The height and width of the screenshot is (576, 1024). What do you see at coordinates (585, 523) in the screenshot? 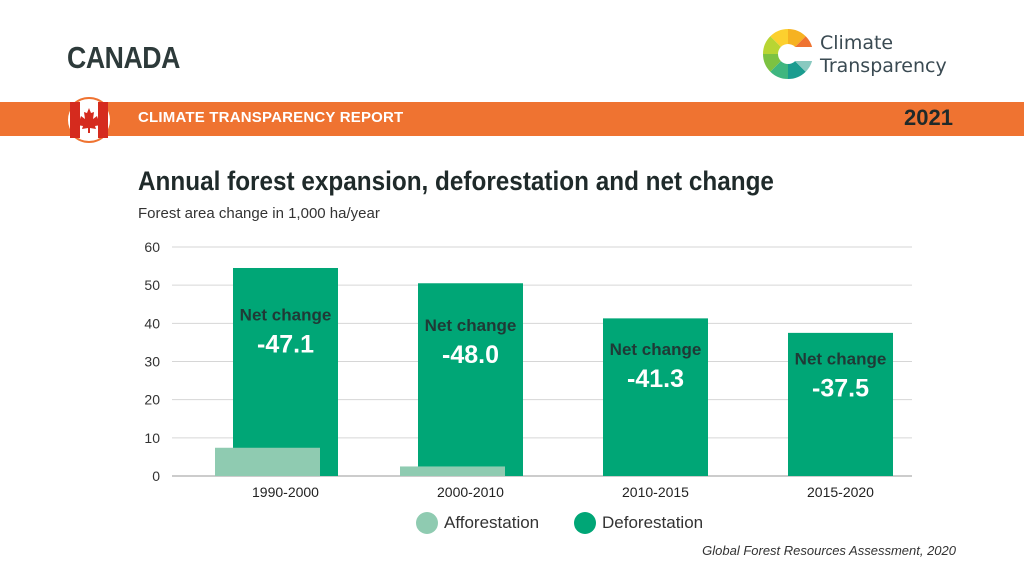
I see `deforestation-swatch` at bounding box center [585, 523].